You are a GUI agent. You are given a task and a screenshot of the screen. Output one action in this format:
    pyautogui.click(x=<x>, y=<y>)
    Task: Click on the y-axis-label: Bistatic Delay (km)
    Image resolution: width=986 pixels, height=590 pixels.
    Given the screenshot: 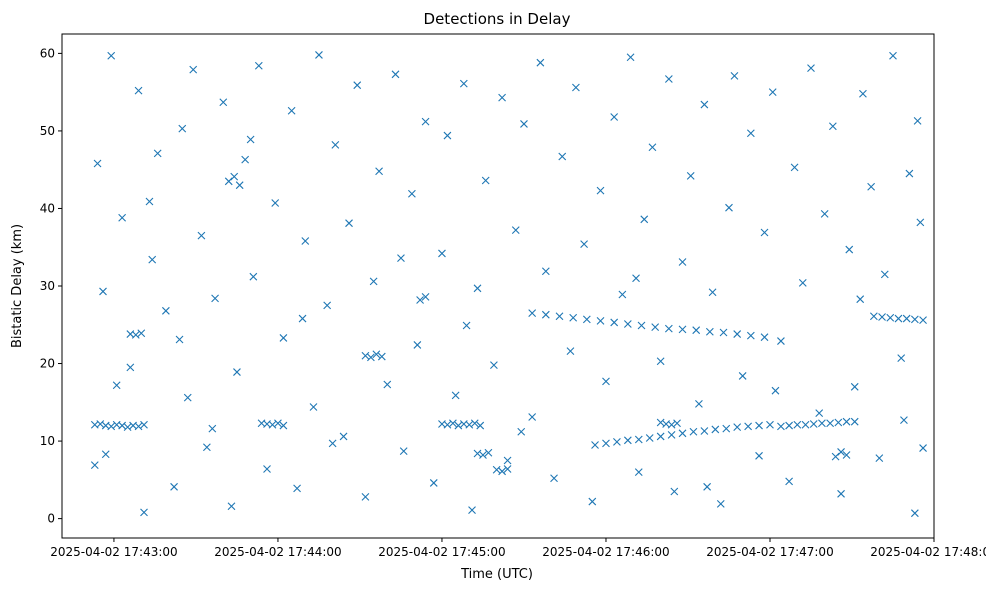 What is the action you would take?
    pyautogui.click(x=17, y=286)
    